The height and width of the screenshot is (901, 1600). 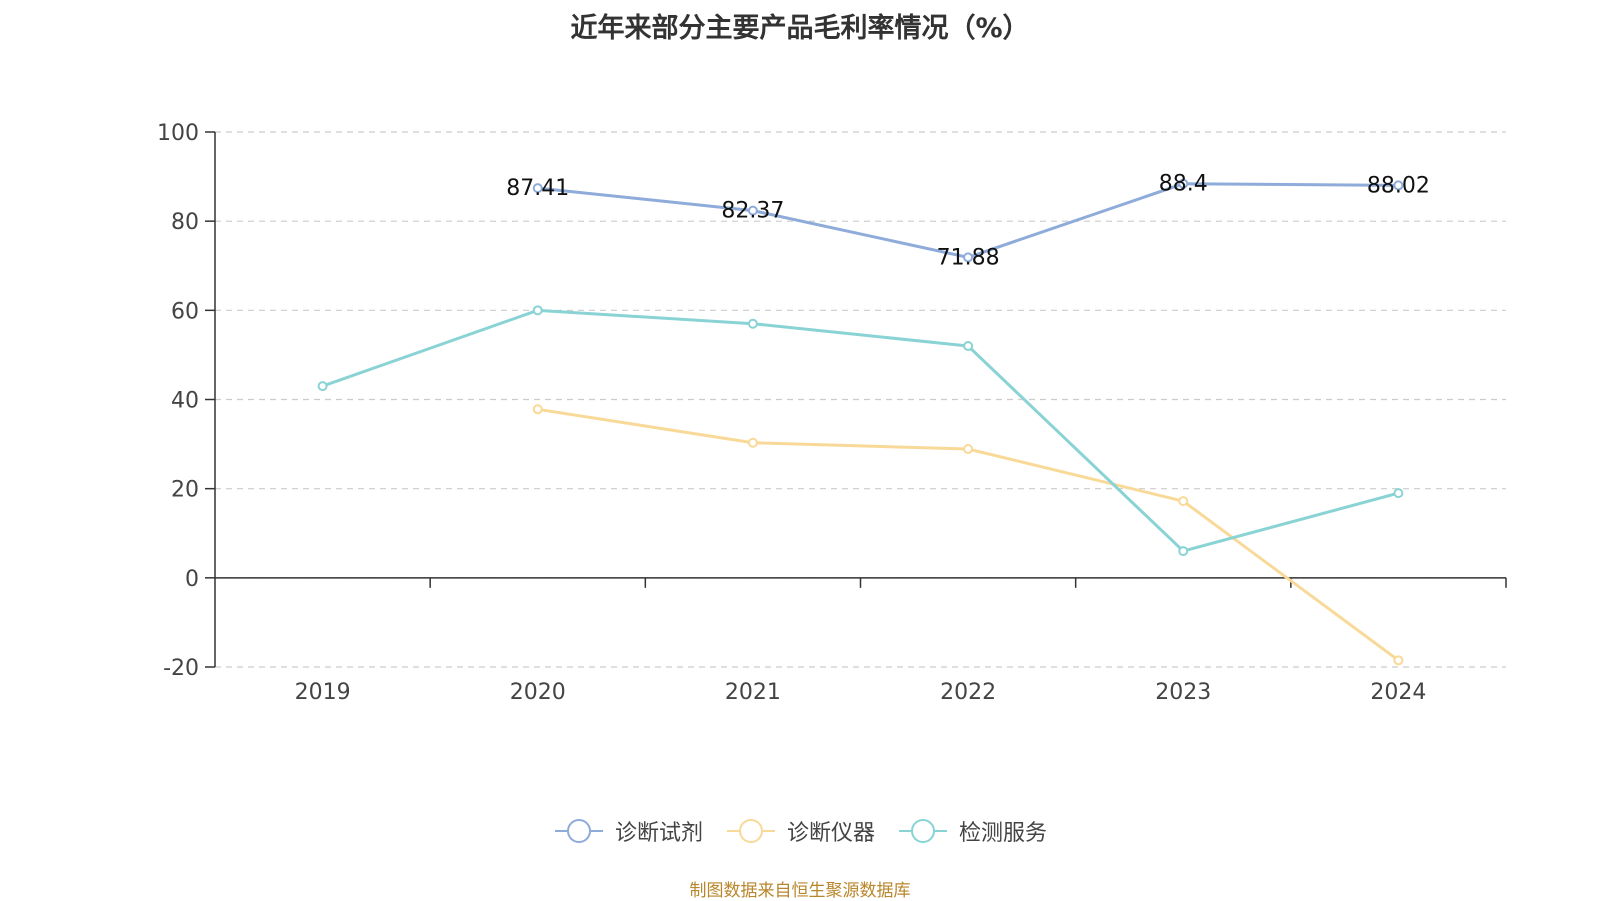 I want to click on legend-label-1: 诊断仪器, so click(x=830, y=833).